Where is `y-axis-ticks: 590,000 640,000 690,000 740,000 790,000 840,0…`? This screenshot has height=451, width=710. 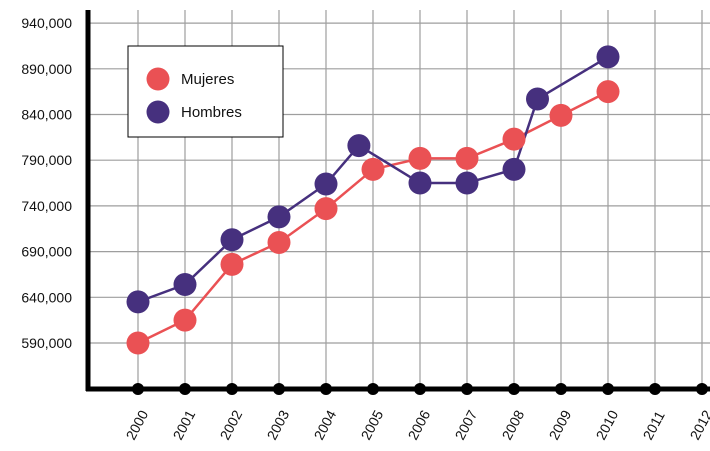
y-axis-ticks: 590,000 640,000 690,000 740,000 790,000 840,0… is located at coordinates (46, 183).